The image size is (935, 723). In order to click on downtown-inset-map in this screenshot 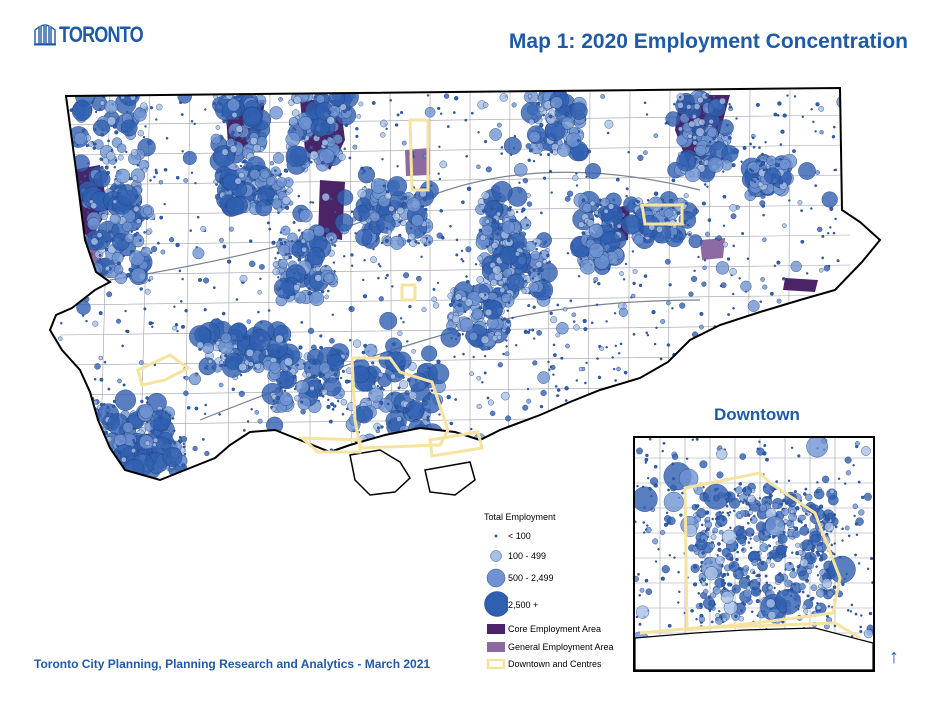, I will do `click(754, 554)`.